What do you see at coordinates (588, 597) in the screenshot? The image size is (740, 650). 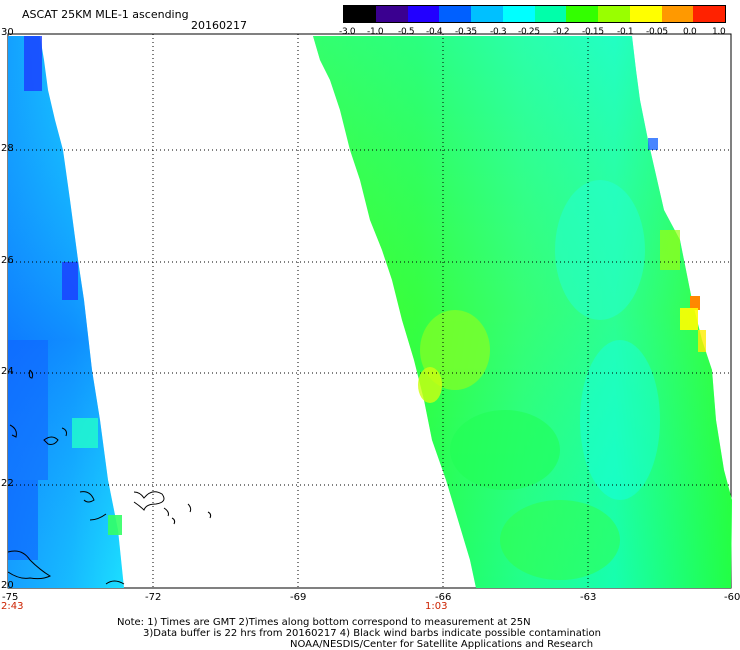 I see `lon-label: -63` at bounding box center [588, 597].